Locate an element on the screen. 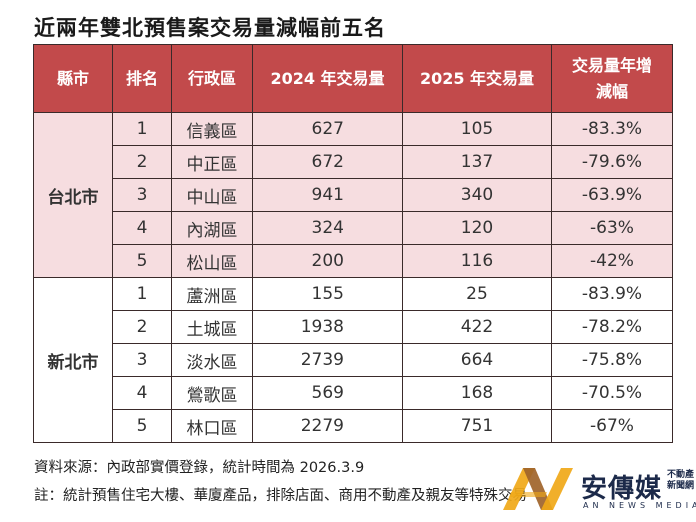 The image size is (696, 522). page-title: 近兩年雙北預售案交易量減幅前五名 is located at coordinates (210, 28).